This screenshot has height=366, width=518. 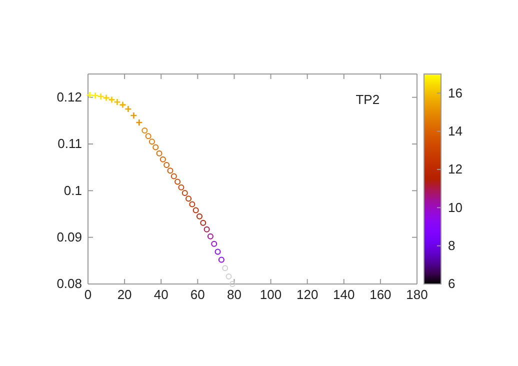 What do you see at coordinates (344, 294) in the screenshot?
I see `x-tick-label: 140` at bounding box center [344, 294].